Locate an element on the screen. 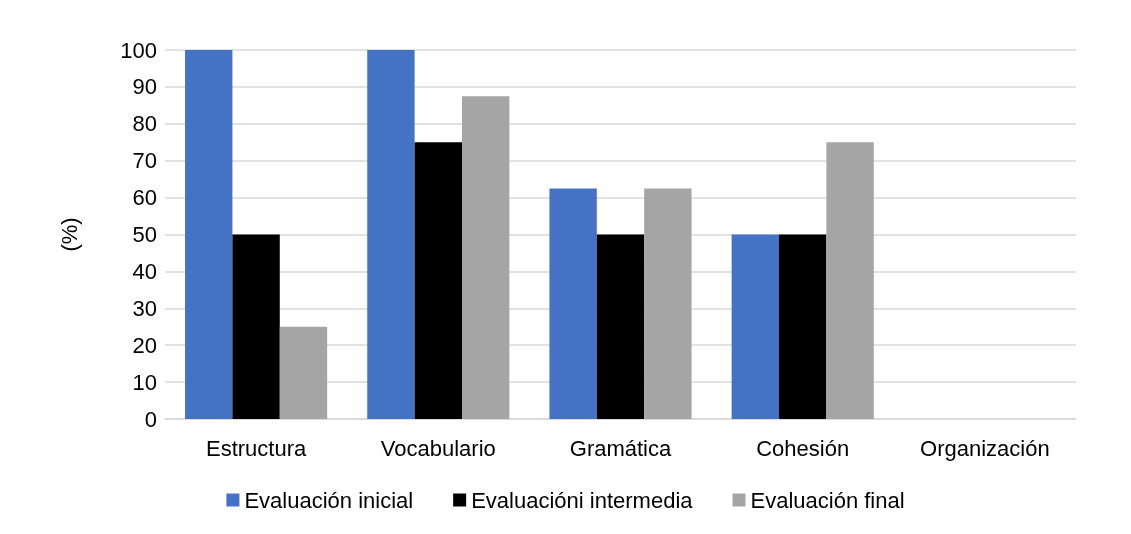  y-tick-label: 30 is located at coordinates (144, 308).